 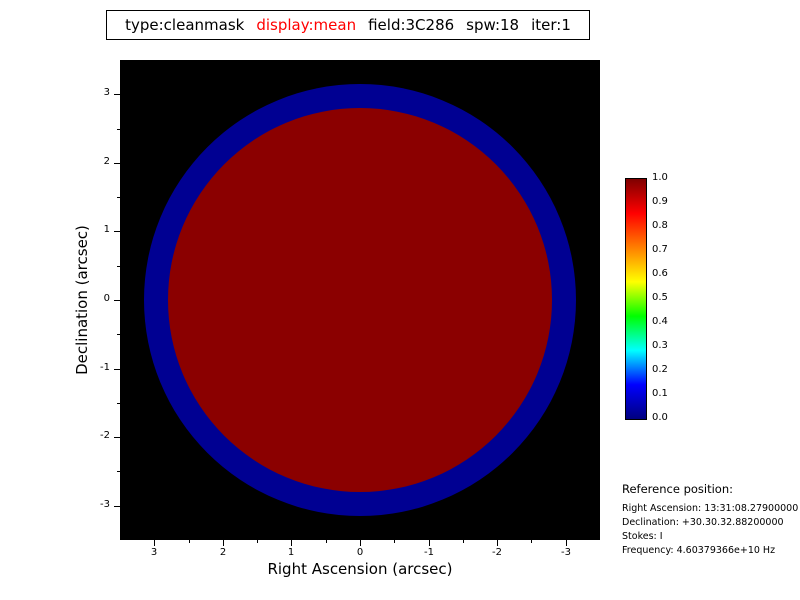 I want to click on y-tick-label: -3, so click(x=105, y=504).